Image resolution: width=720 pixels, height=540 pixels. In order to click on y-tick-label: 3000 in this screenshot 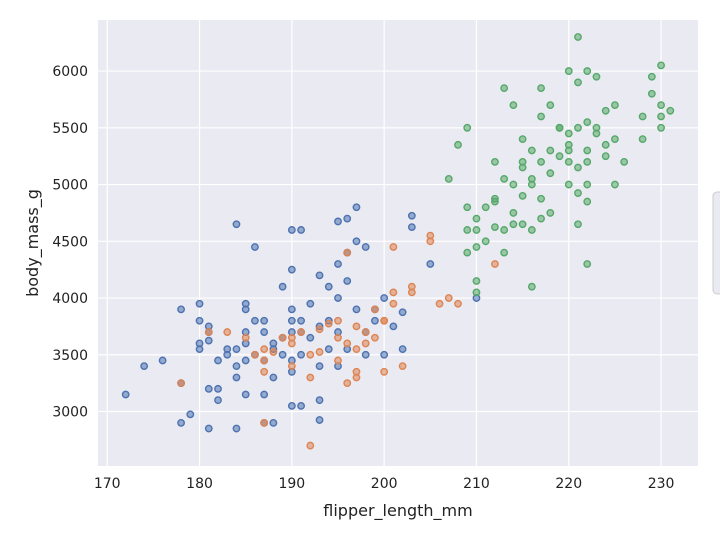, I will do `click(70, 413)`.